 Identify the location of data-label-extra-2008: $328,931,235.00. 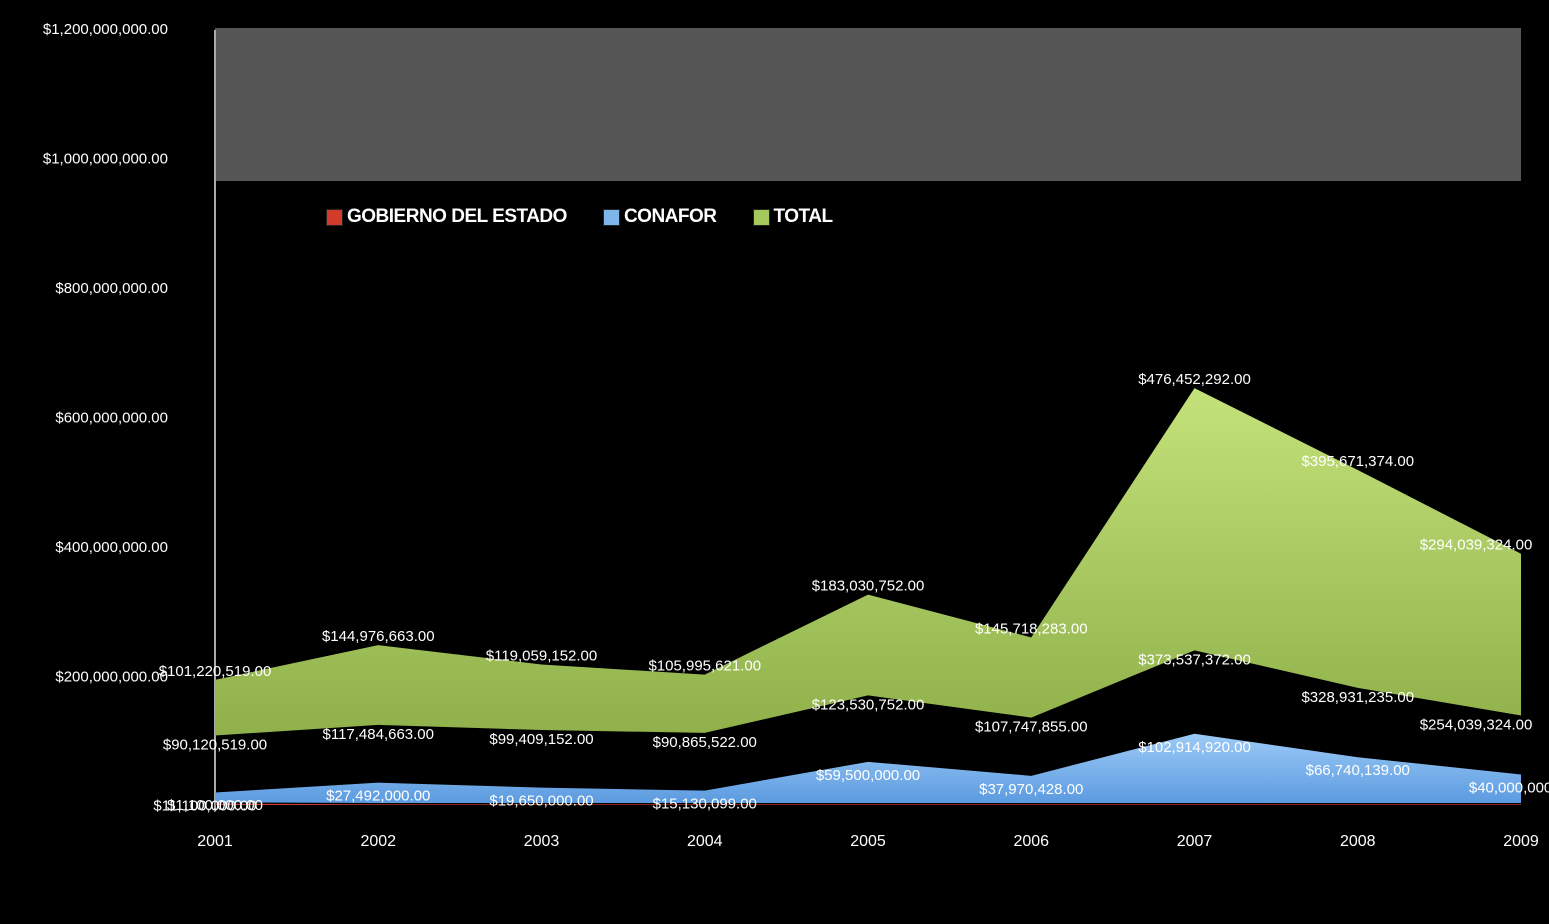
(1357, 697).